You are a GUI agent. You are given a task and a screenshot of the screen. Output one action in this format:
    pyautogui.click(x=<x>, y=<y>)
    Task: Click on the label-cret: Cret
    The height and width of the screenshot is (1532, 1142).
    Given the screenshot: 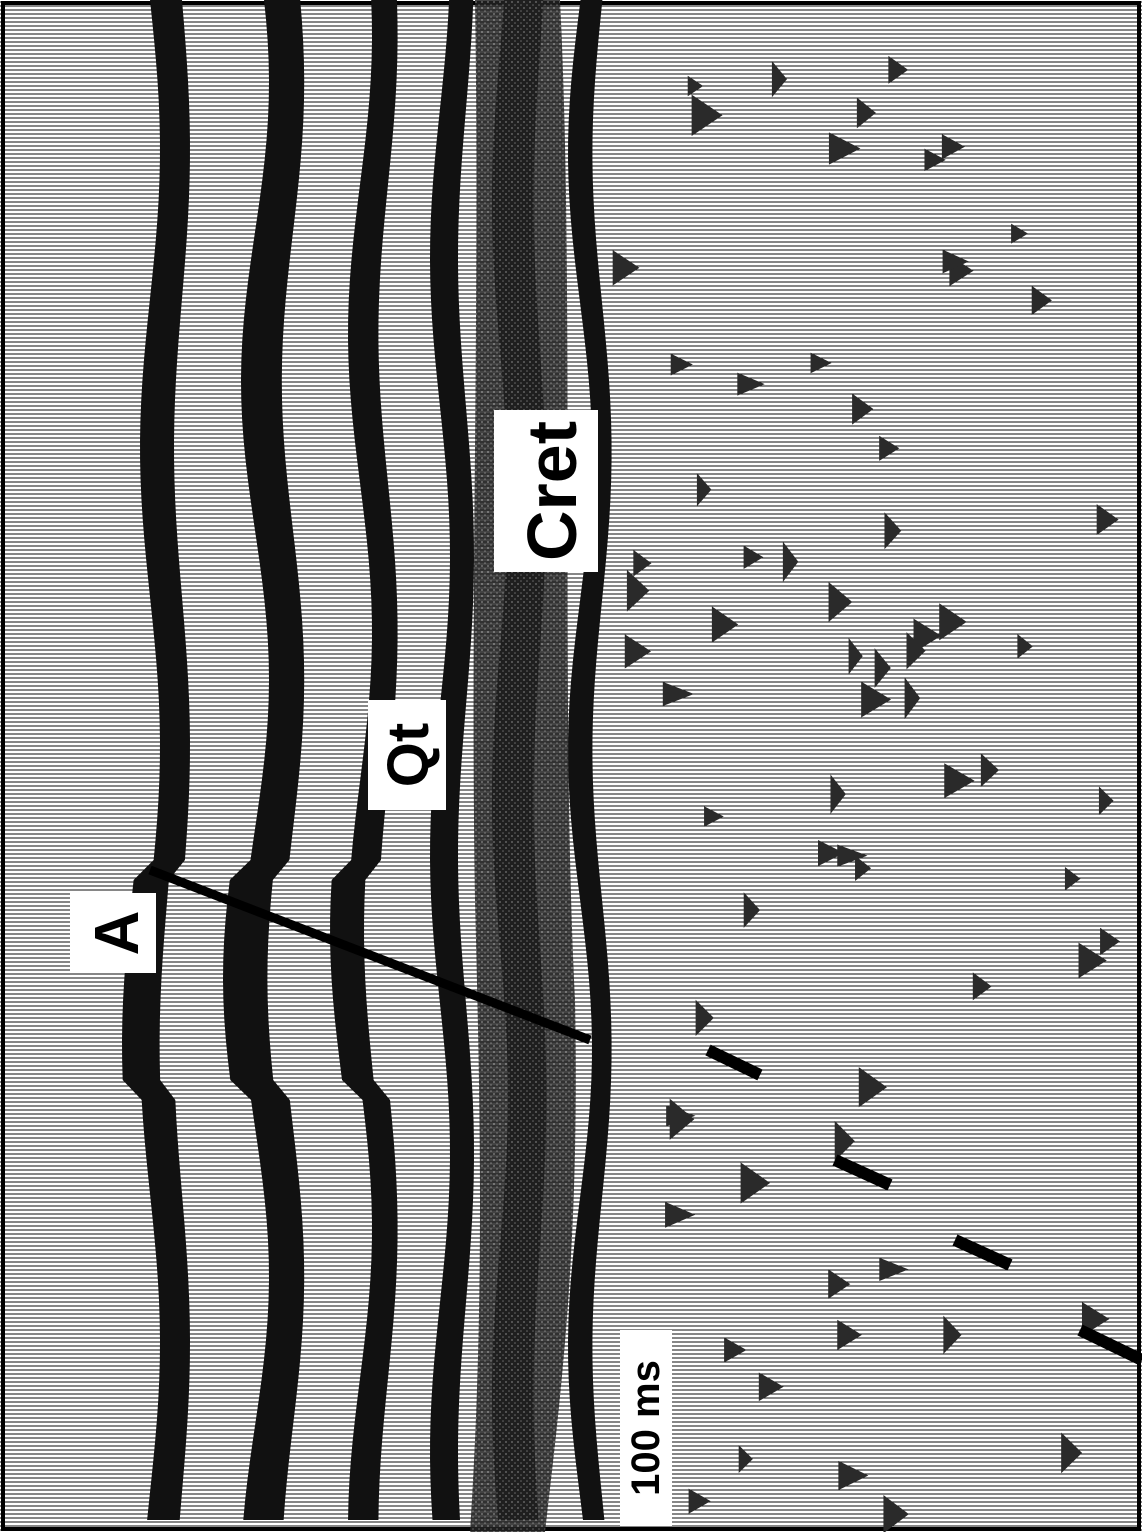 What is the action you would take?
    pyautogui.click(x=546, y=491)
    